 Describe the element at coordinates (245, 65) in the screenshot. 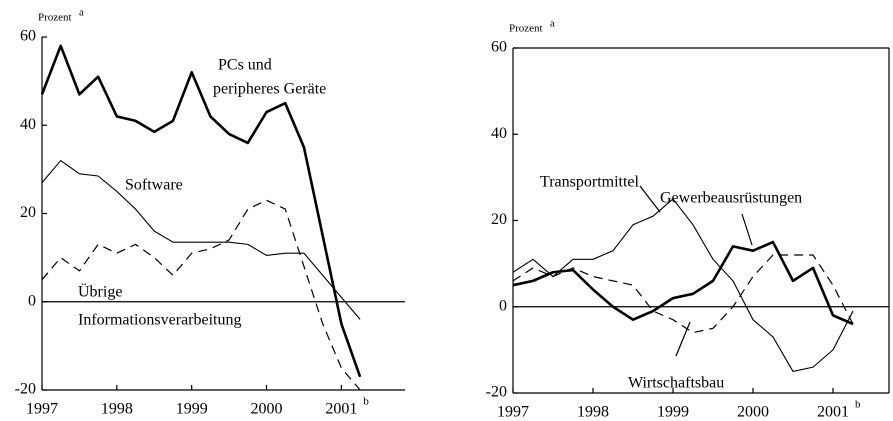

I see `series-label: PCs und` at that location.